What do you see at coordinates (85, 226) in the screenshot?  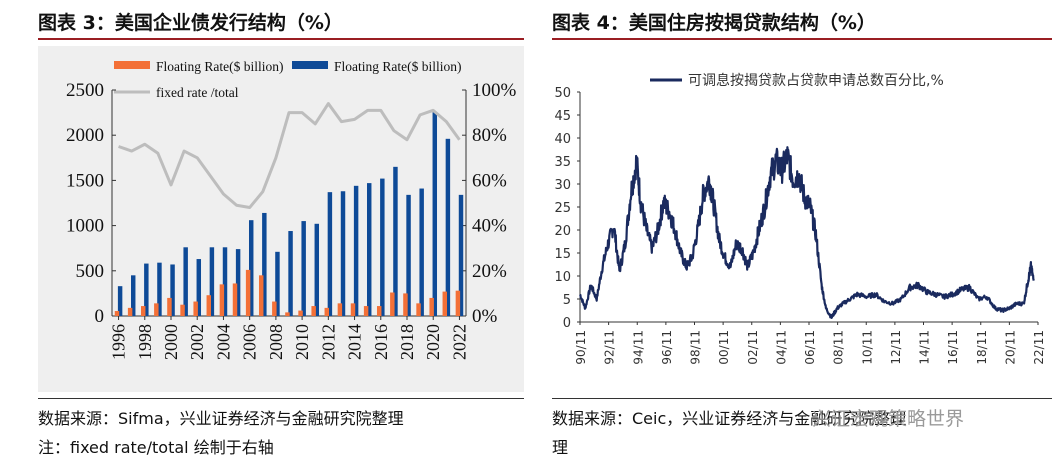 I see `y-left-tick-label: 1000` at bounding box center [85, 226].